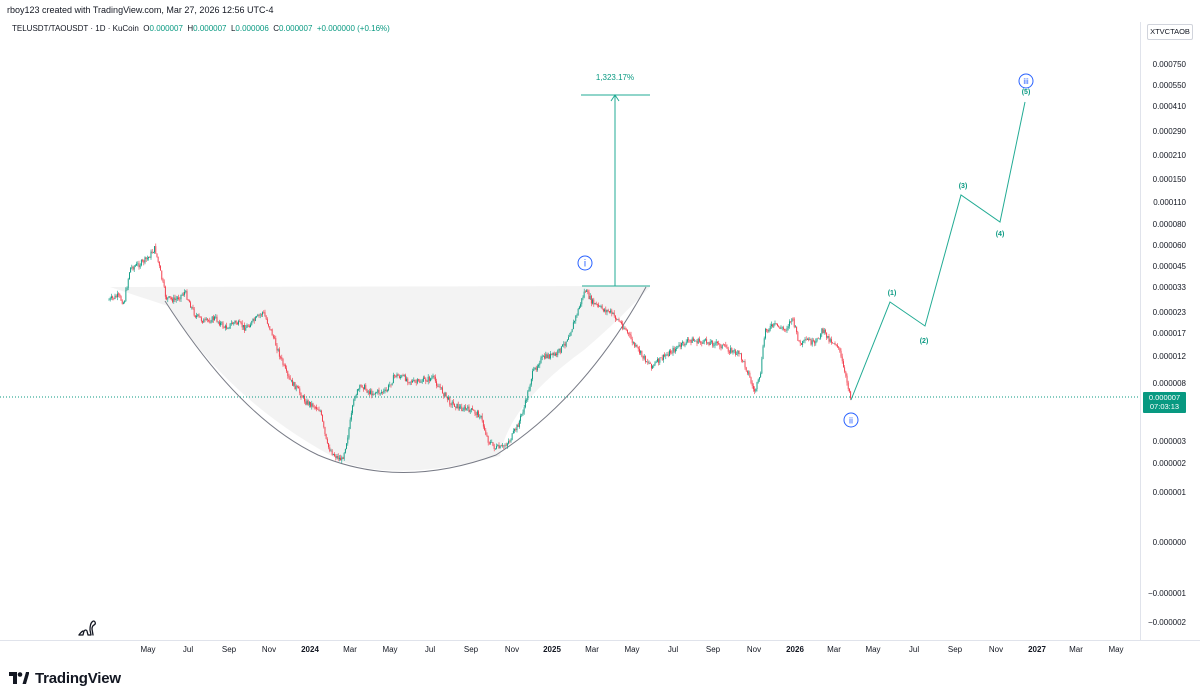 This screenshot has height=699, width=1200. I want to click on elliott-projection-path, so click(938, 251).